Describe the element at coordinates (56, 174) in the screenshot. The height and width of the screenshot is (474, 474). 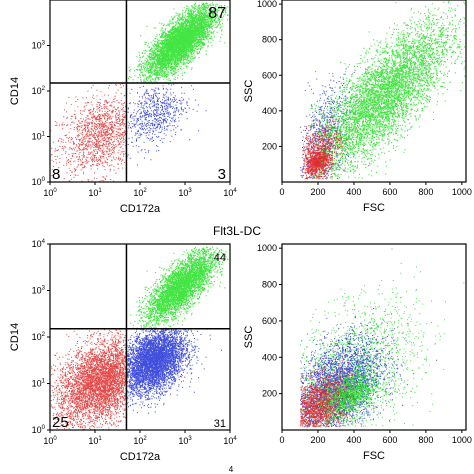
I see `quadrant-label-lower-left: 8` at that location.